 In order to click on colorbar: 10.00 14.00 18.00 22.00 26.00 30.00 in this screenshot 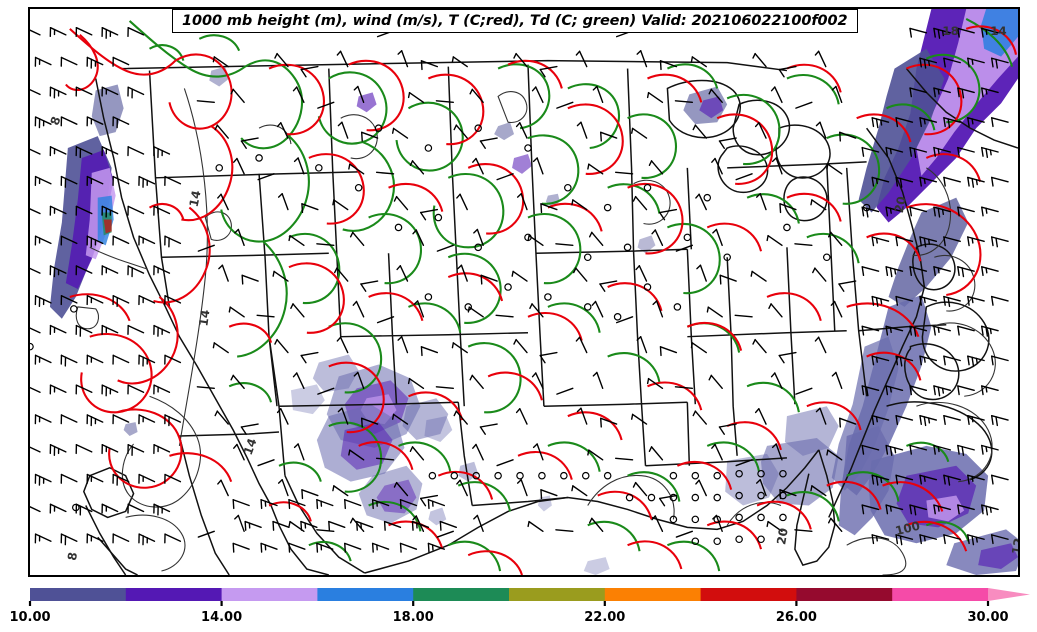, I will do `click(518, 606)`.